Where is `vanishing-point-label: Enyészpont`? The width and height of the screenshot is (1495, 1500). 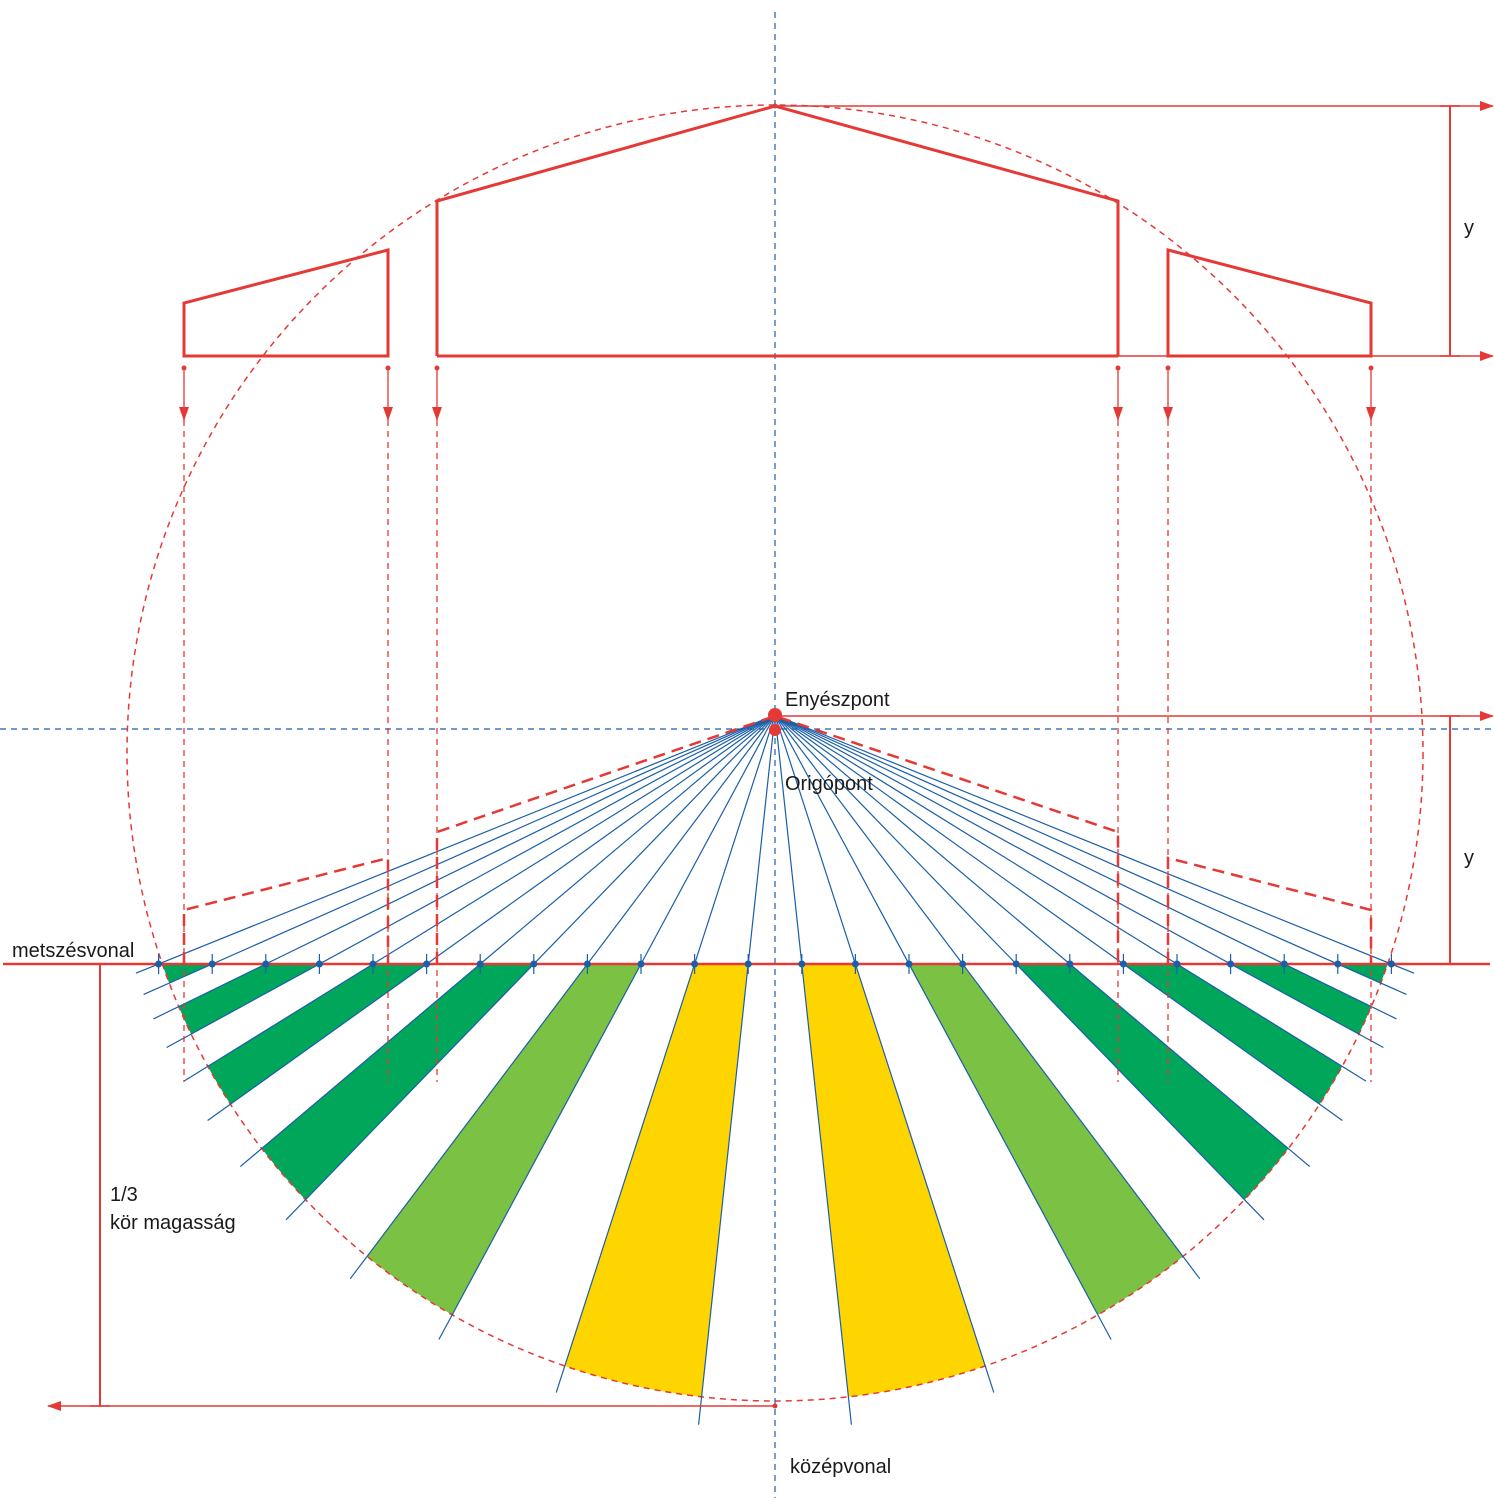
vanishing-point-label: Enyészpont is located at coordinates (837, 700).